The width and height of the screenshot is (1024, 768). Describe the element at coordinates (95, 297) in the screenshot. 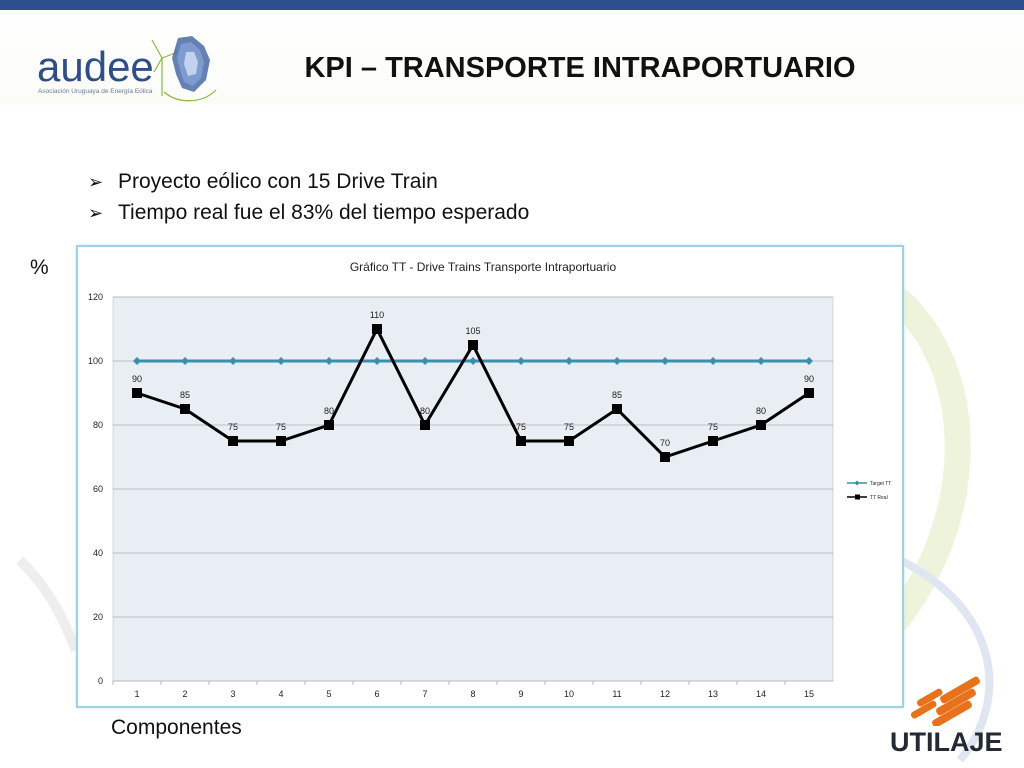

I see `y-tick-label: 120` at that location.